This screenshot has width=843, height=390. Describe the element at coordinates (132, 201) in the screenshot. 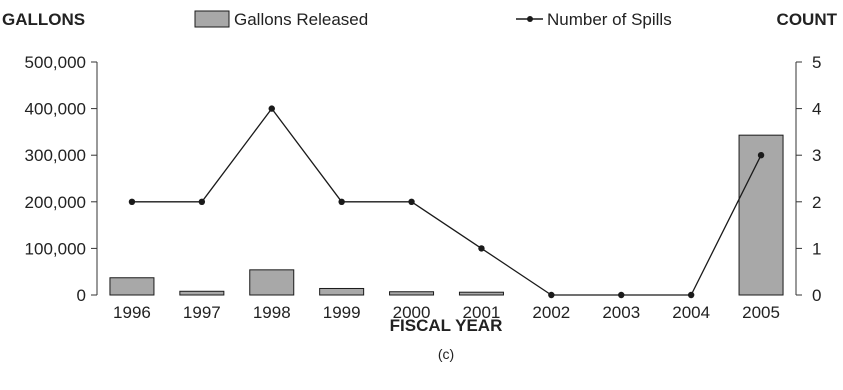

I see `spill-point-1996` at that location.